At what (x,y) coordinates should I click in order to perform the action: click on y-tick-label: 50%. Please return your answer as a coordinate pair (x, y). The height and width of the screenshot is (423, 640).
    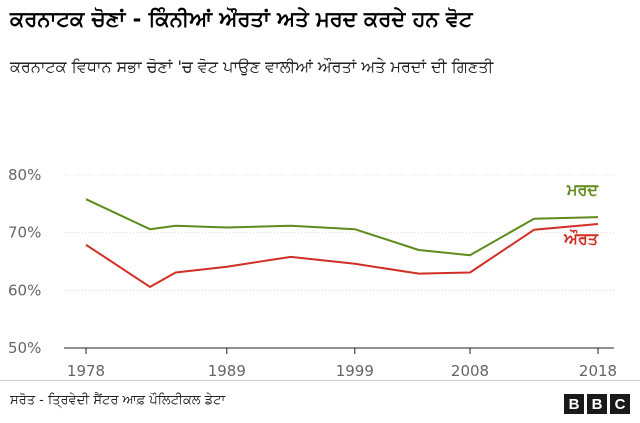
    Looking at the image, I should click on (24, 348).